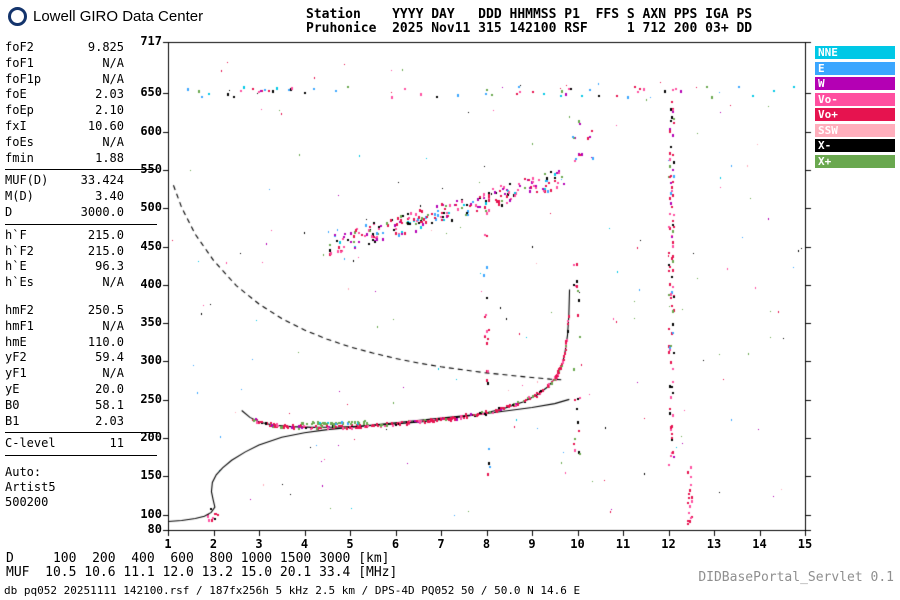 The height and width of the screenshot is (600, 900). I want to click on param-label: hmE, so click(16, 341).